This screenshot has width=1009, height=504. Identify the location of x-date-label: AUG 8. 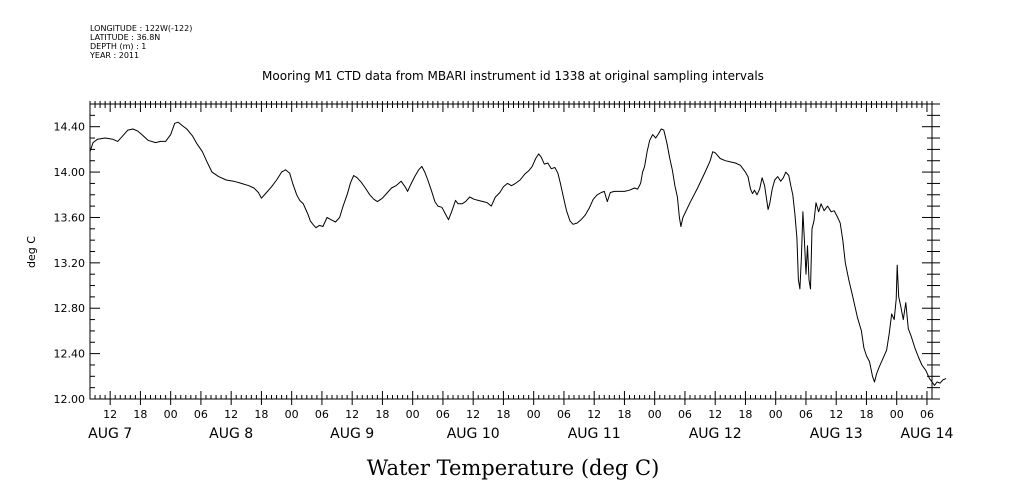
(231, 434).